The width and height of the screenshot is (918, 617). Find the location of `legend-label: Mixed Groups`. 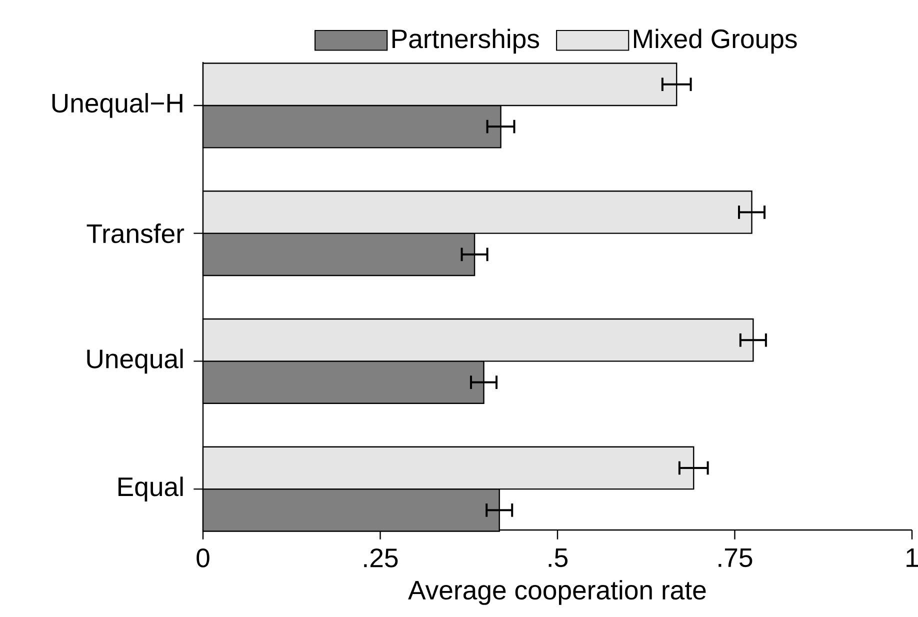

legend-label: Mixed Groups is located at coordinates (715, 41).